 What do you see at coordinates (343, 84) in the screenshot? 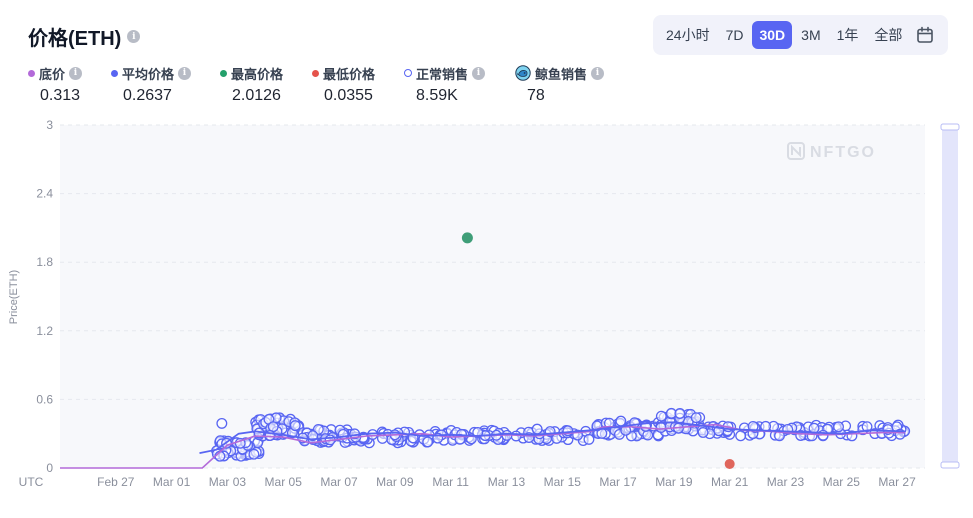
I see `stat-min-price: 最低价格 0.0355` at bounding box center [343, 84].